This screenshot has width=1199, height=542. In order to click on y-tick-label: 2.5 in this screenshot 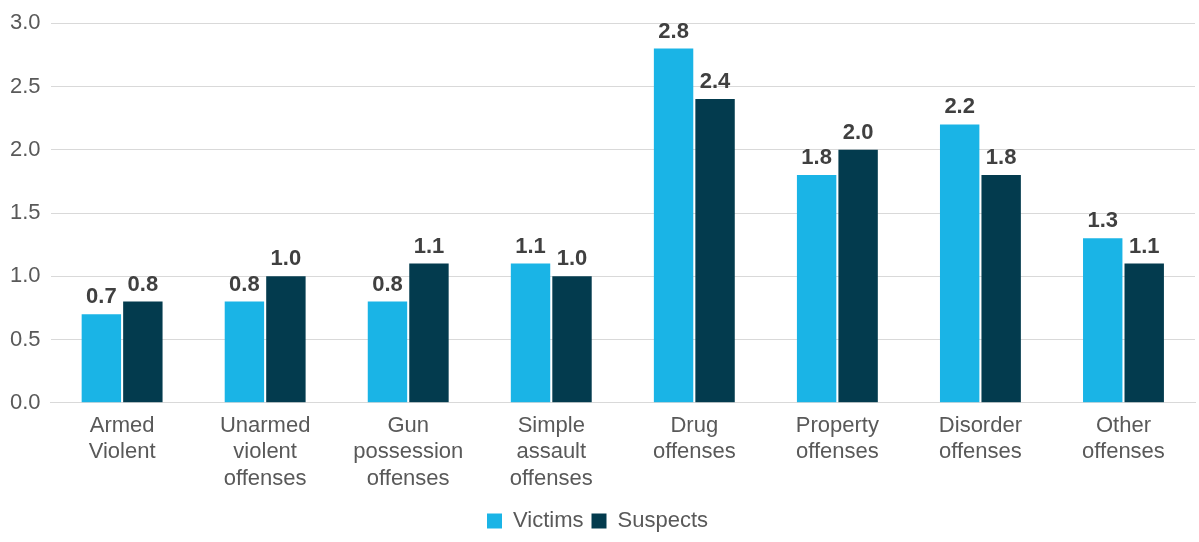, I will do `click(25, 85)`.